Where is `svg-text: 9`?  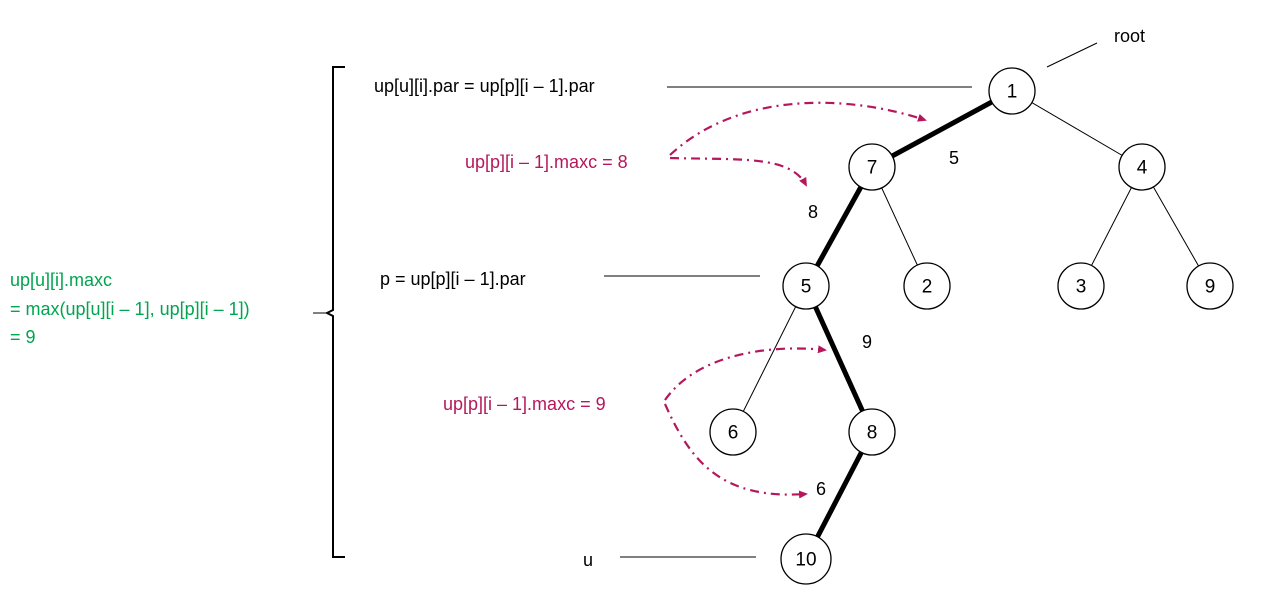 svg-text: 9 is located at coordinates (1210, 287).